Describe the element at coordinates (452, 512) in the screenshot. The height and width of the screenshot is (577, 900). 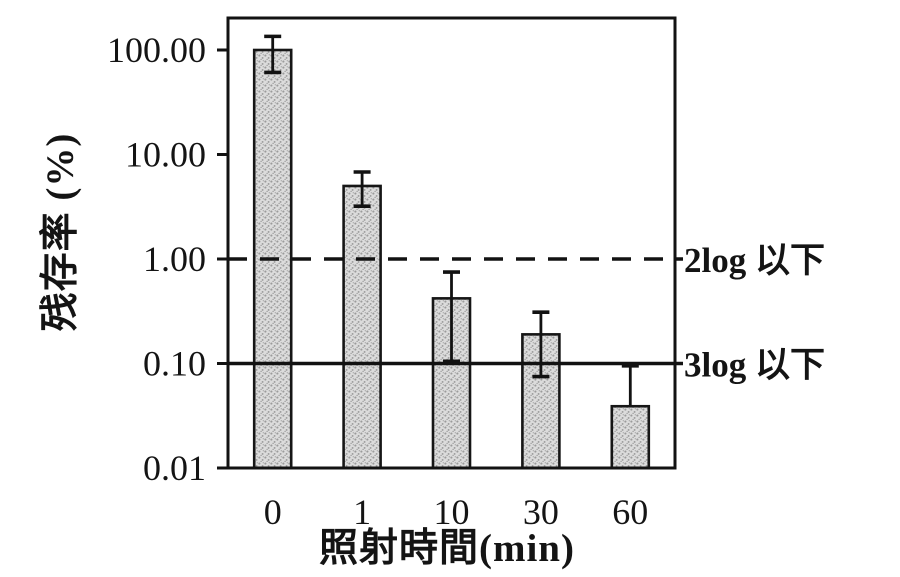
I see `x-tick-label: 10` at that location.